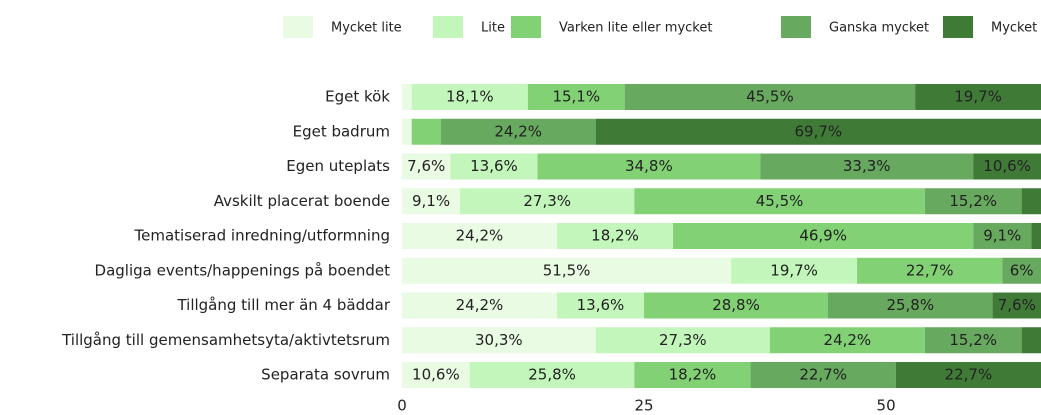 The height and width of the screenshot is (415, 1041). Describe the element at coordinates (402, 406) in the screenshot. I see `x-tick-label: 0` at that location.